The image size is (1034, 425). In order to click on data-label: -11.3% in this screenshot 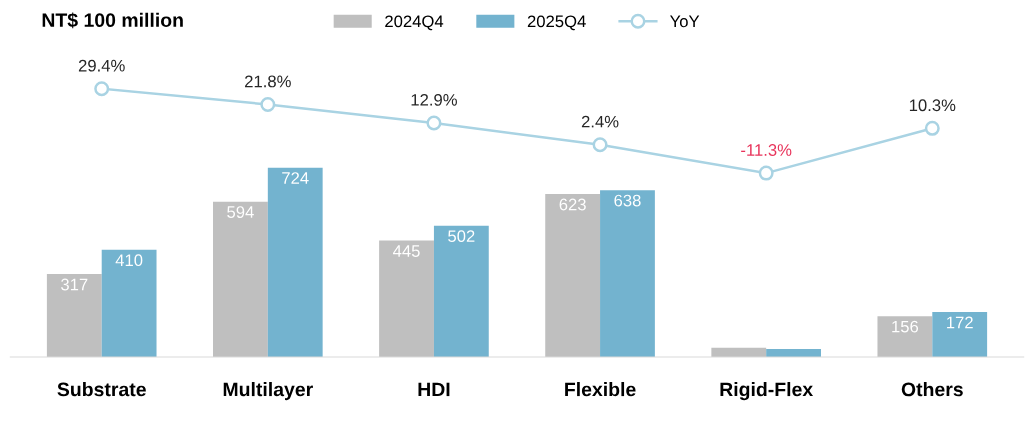, I will do `click(766, 150)`.